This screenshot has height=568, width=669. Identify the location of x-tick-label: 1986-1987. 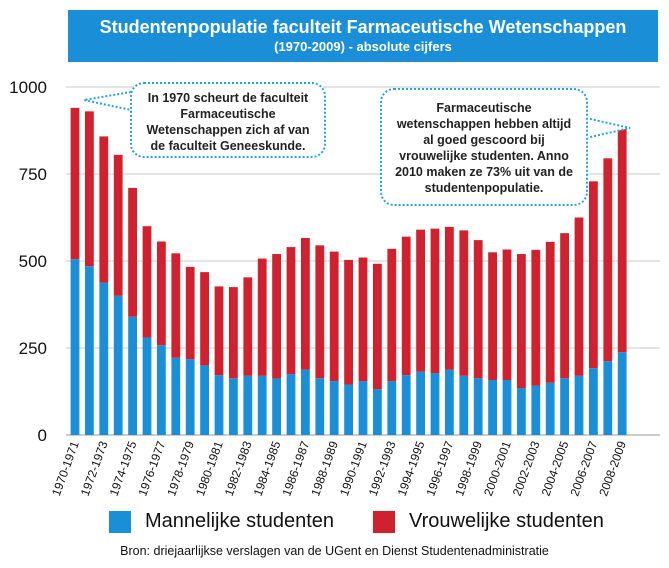
(295, 468).